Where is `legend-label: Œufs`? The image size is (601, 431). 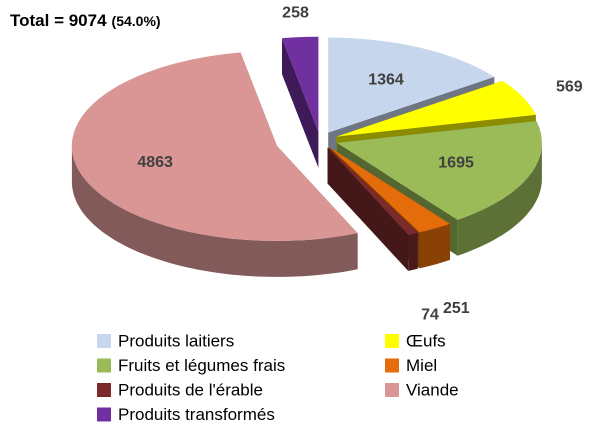
legend-label: Œufs is located at coordinates (426, 340).